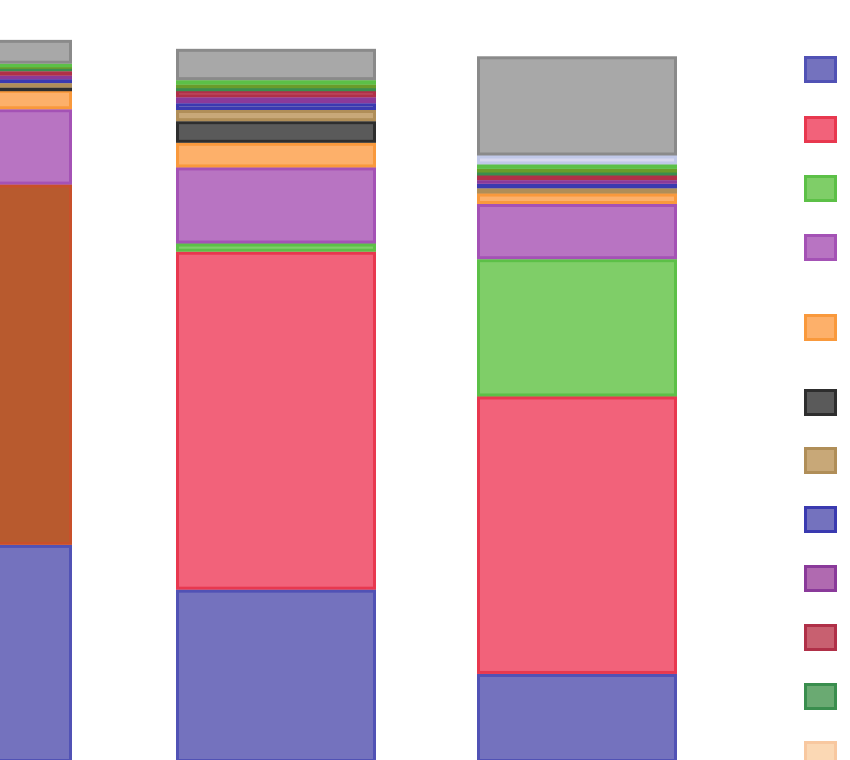  I want to click on legend, so click(820, 408).